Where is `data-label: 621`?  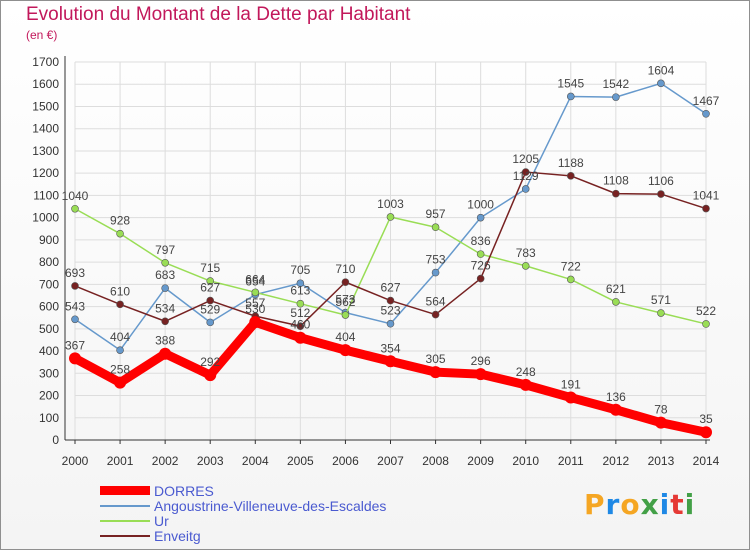
data-label: 621 is located at coordinates (616, 289).